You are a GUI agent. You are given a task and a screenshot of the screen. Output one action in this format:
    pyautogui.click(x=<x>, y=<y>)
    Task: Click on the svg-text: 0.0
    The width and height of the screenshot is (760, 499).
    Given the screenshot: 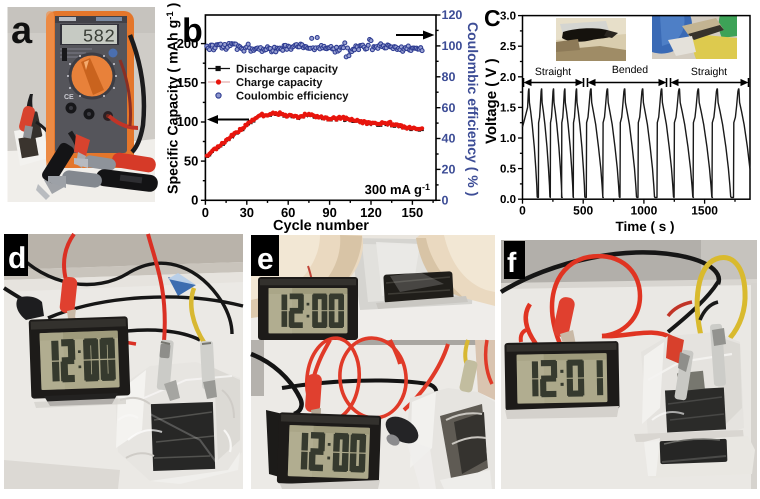 What is the action you would take?
    pyautogui.click(x=508, y=200)
    